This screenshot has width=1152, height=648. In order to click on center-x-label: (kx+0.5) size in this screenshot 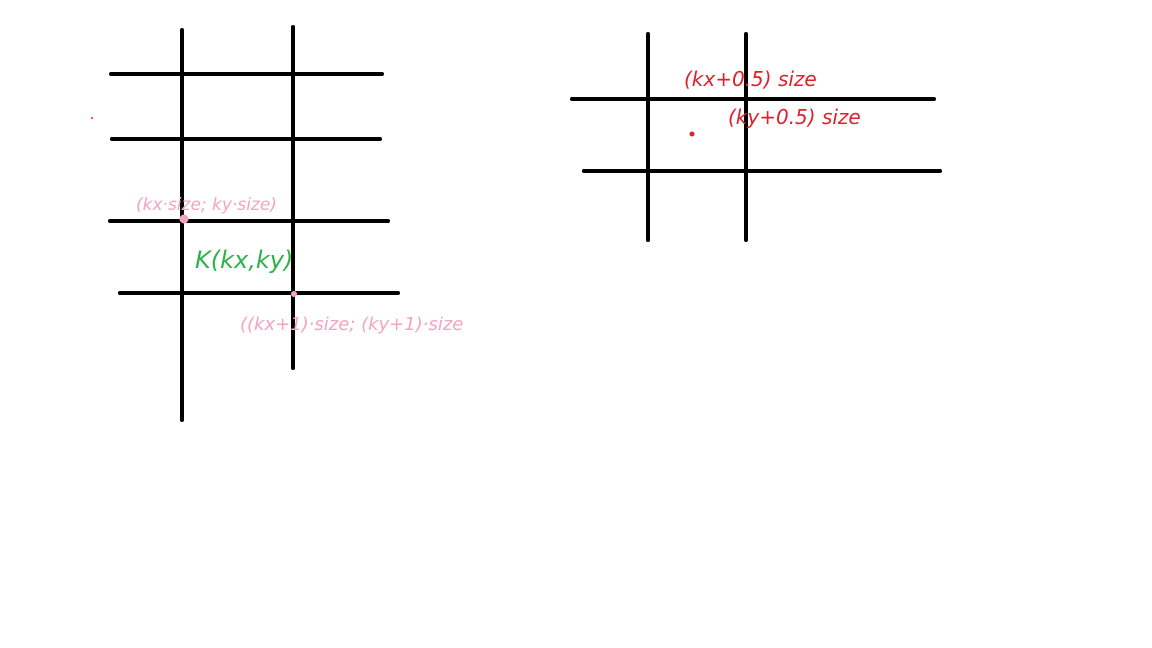, I will do `click(750, 79)`.